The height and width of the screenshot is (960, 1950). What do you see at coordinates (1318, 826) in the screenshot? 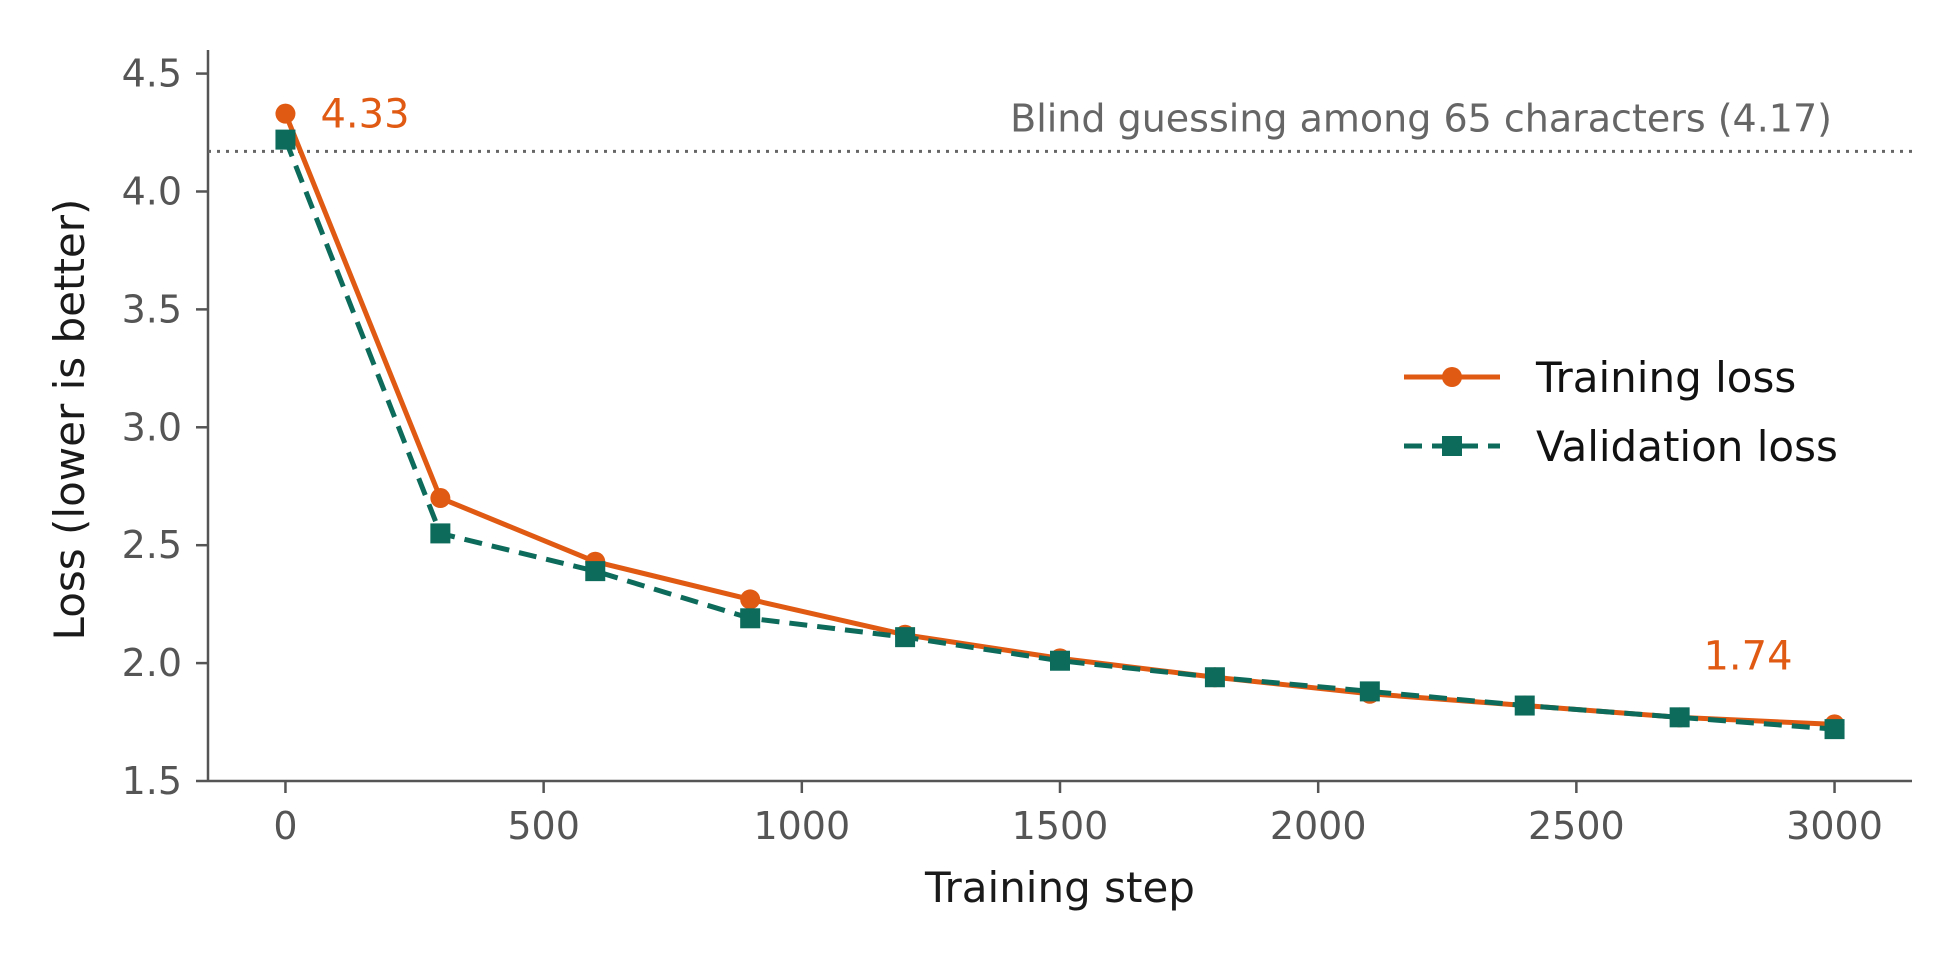
I see `x-tick-label: 2000` at bounding box center [1318, 826].